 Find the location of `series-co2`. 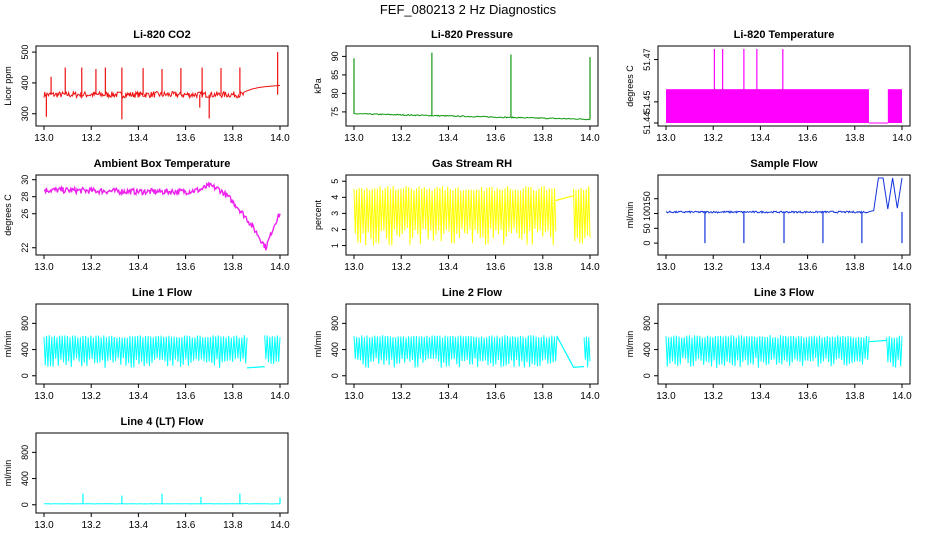

series-co2 is located at coordinates (162, 85).